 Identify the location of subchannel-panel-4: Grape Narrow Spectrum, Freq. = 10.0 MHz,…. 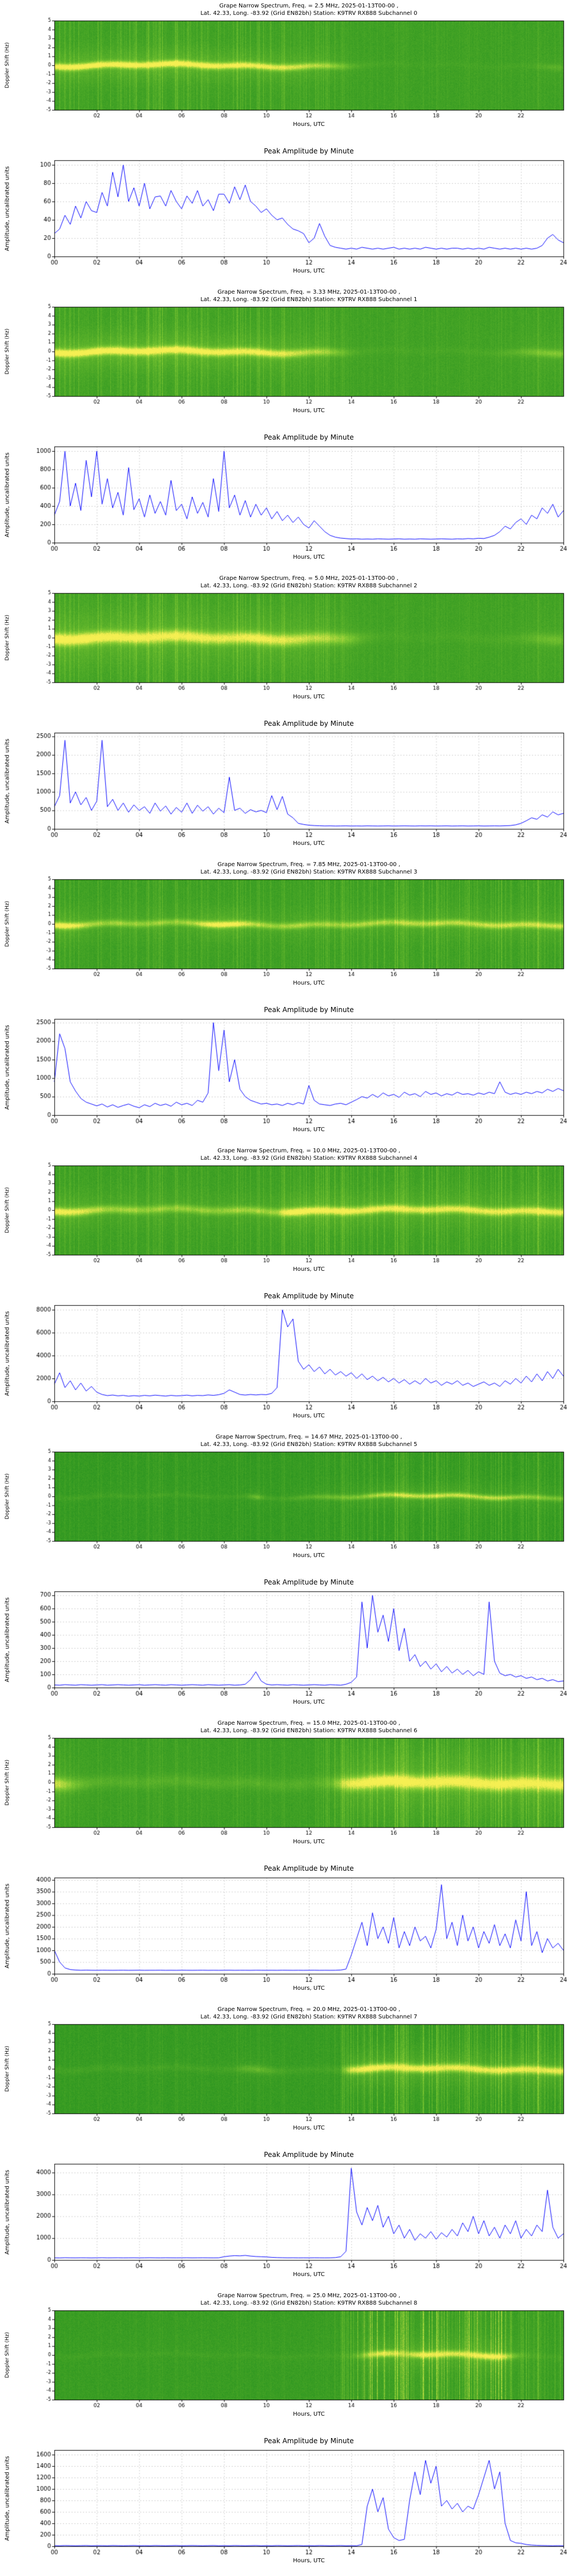
(286, 1288).